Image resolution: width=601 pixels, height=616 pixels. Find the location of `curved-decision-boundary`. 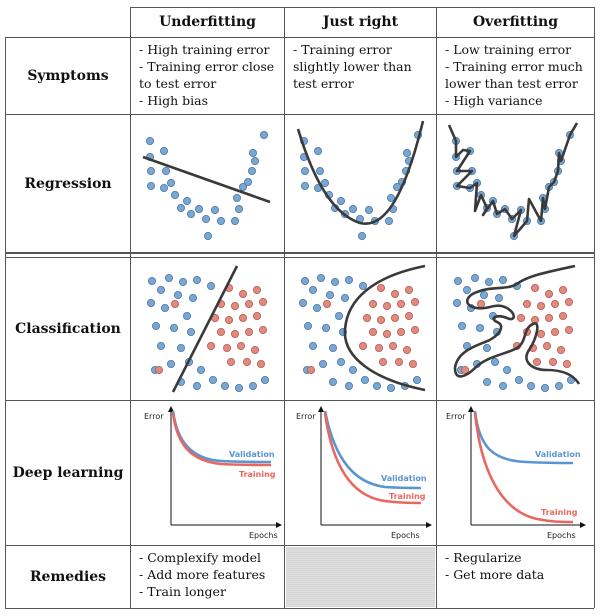

curved-decision-boundary is located at coordinates (384, 328).